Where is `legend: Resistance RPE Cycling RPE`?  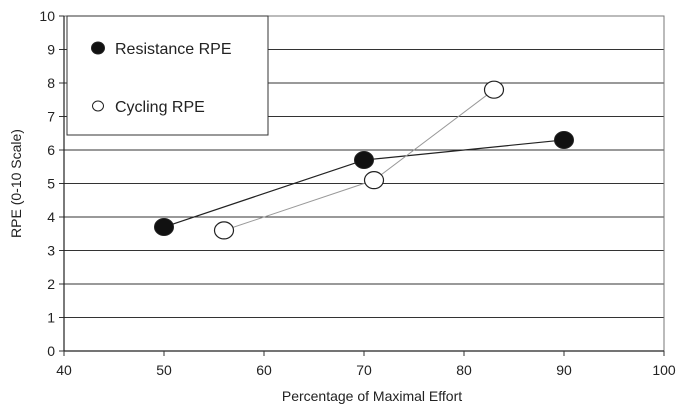
legend: Resistance RPE Cycling RPE is located at coordinates (167, 75).